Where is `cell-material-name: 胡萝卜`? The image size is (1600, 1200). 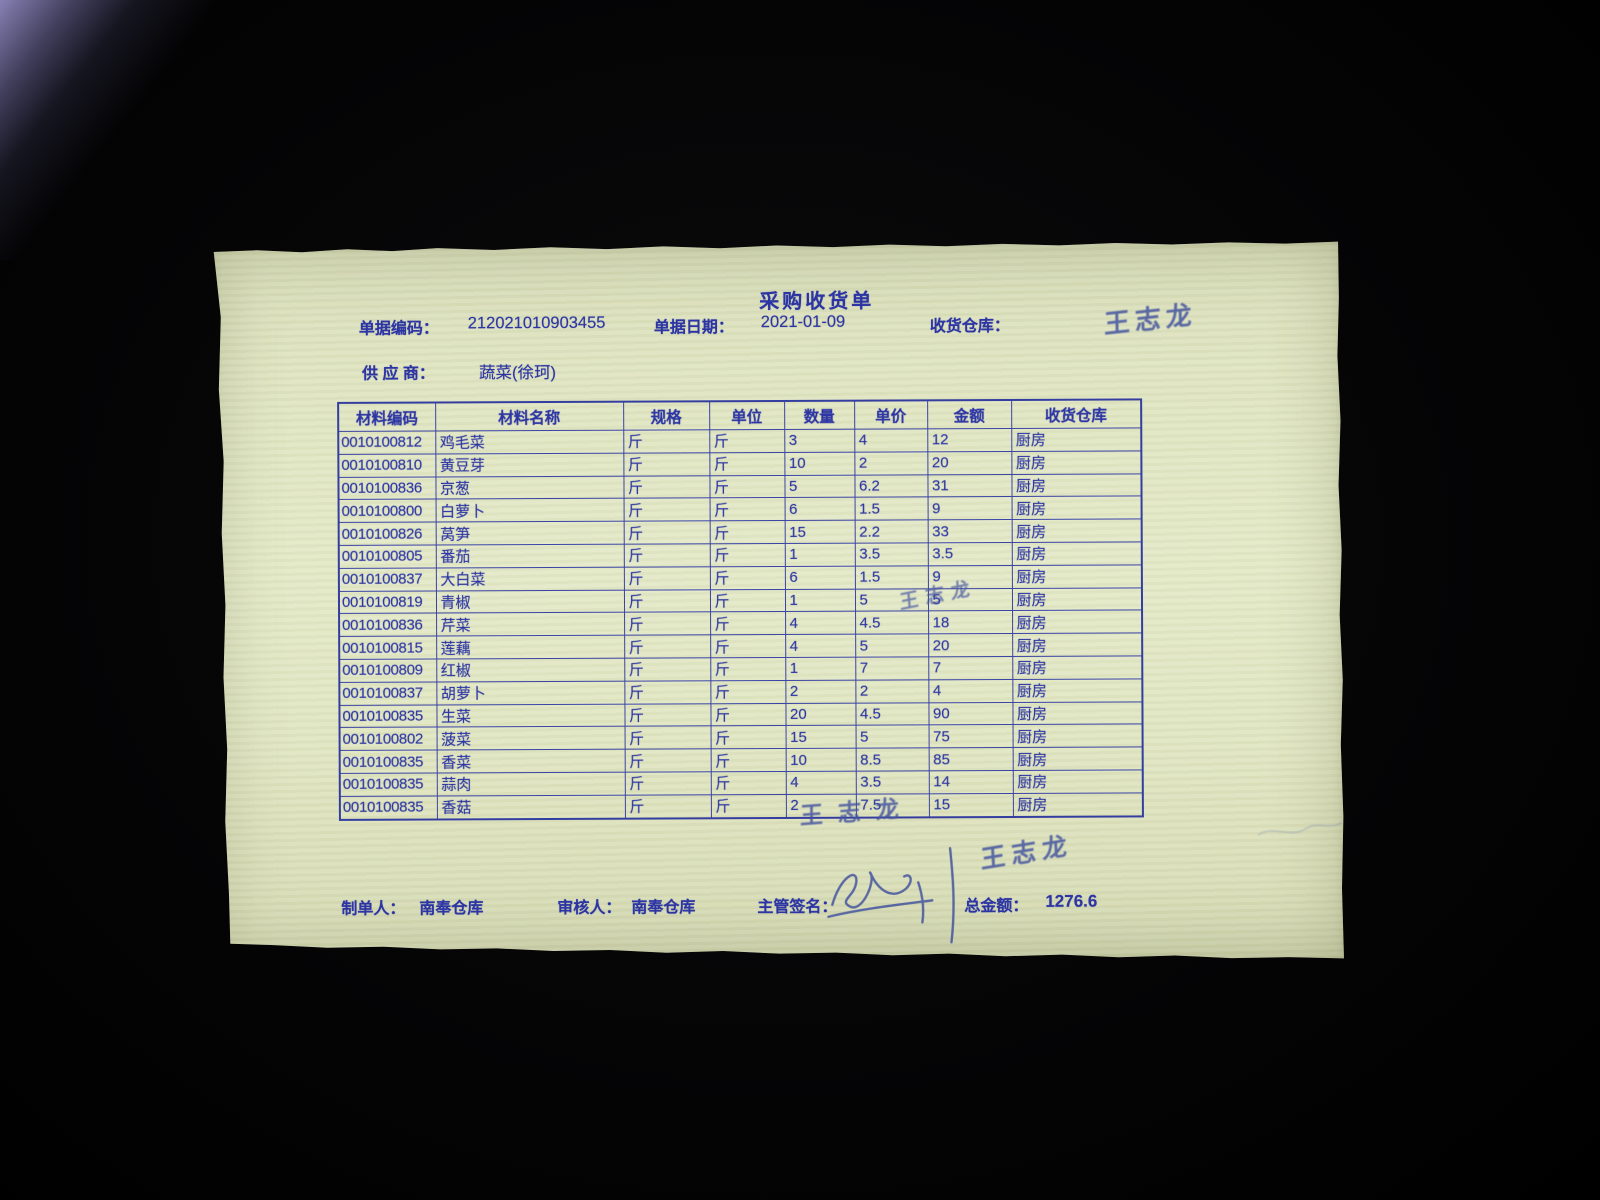 cell-material-name: 胡萝卜 is located at coordinates (530, 693).